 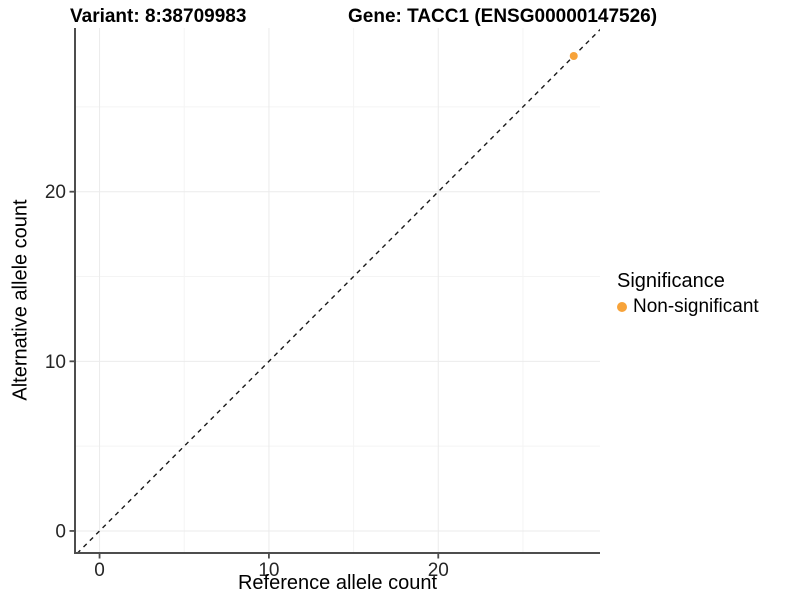 I want to click on legend-point-icon, so click(x=622, y=307).